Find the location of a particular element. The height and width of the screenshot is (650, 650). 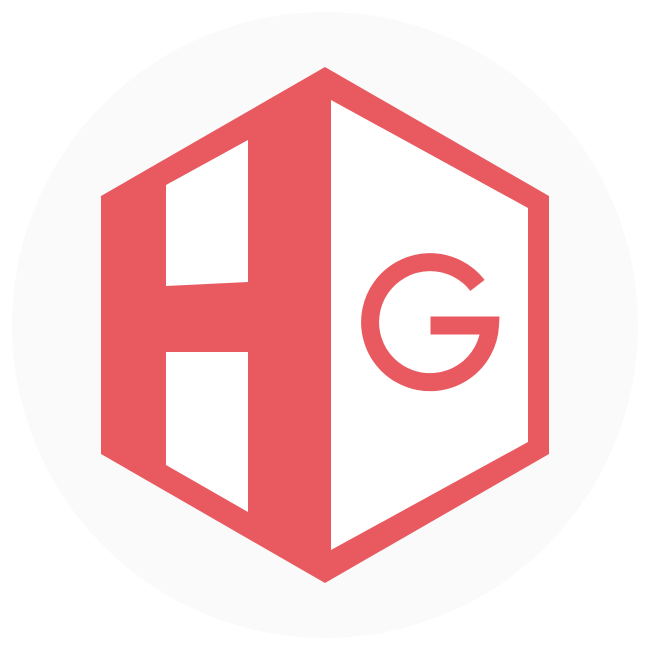

g-letter is located at coordinates (430, 322).